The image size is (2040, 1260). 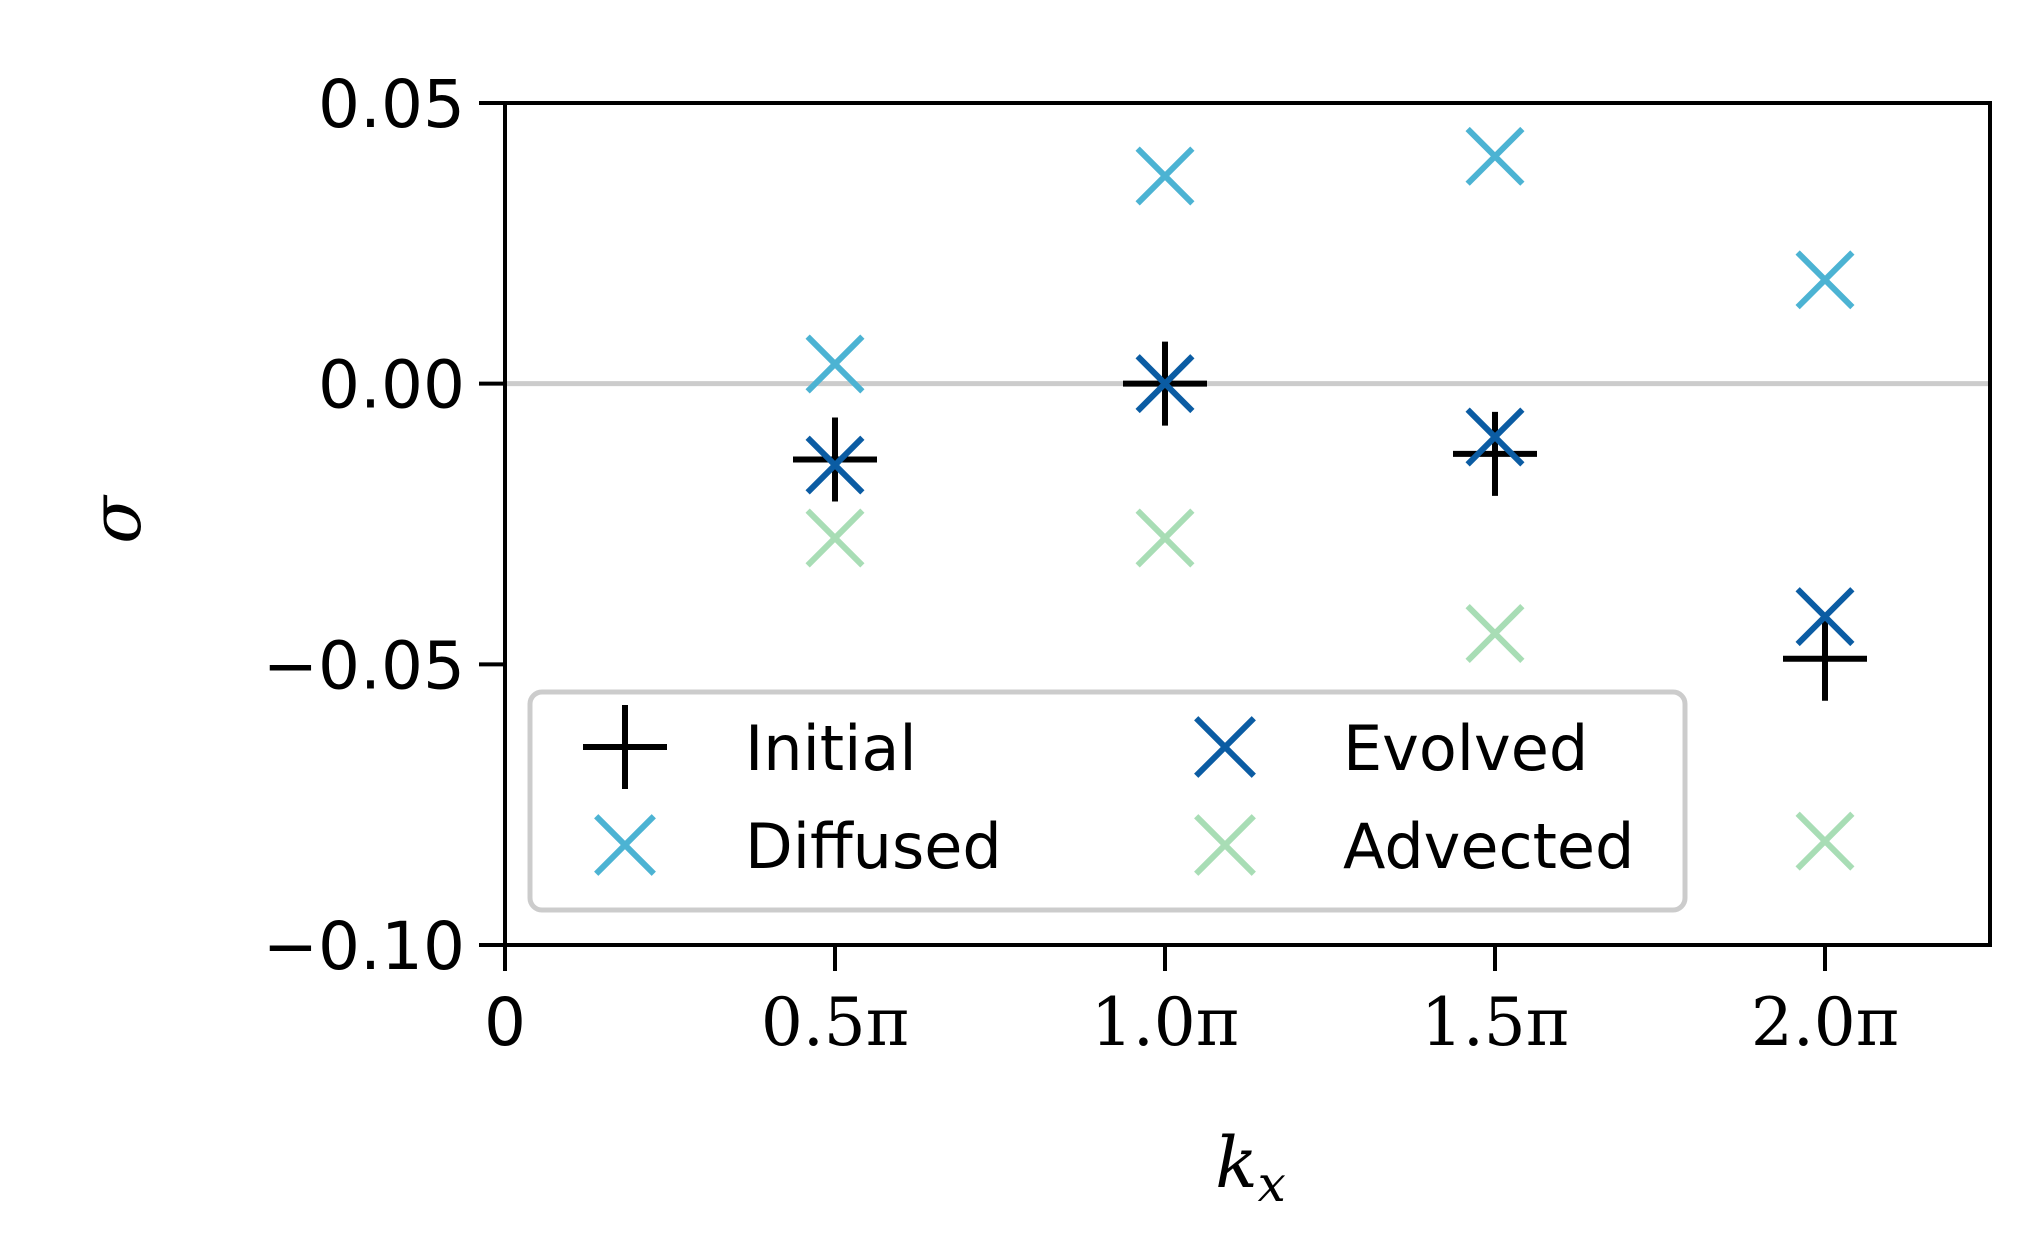 I want to click on x-axis-label: kx, so click(x=1250, y=1167).